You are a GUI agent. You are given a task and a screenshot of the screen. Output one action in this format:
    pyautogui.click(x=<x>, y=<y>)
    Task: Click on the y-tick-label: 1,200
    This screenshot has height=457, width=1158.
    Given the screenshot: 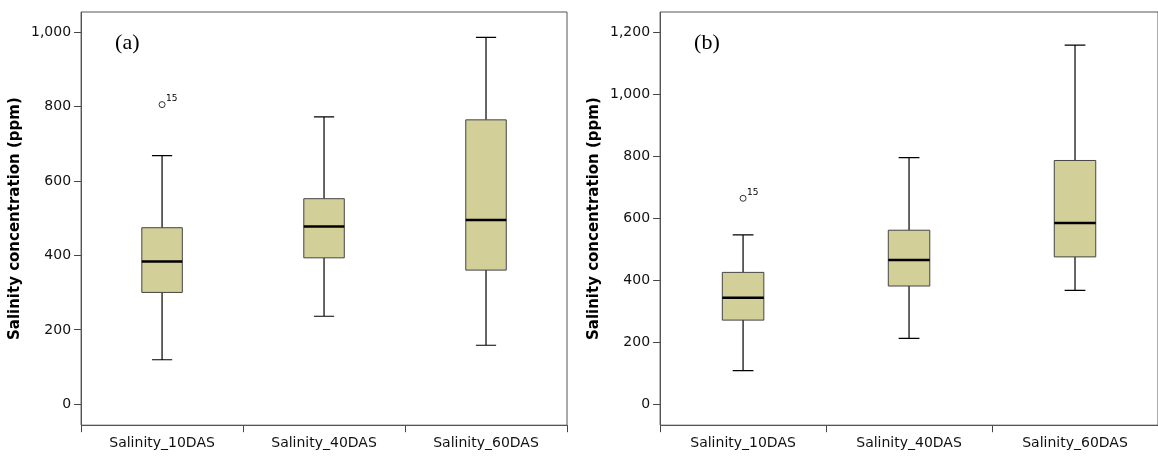 What is the action you would take?
    pyautogui.click(x=630, y=31)
    